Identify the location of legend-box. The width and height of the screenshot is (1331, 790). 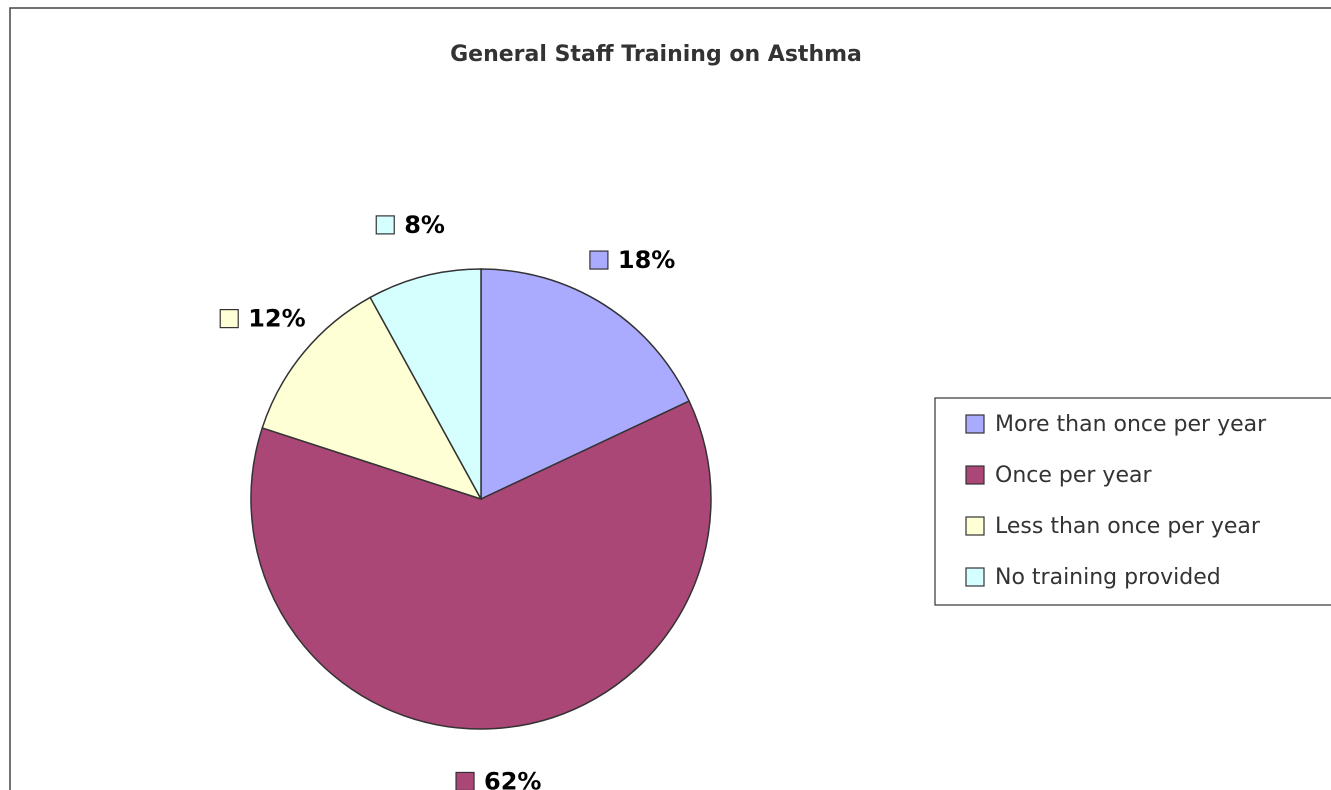
(1132, 501).